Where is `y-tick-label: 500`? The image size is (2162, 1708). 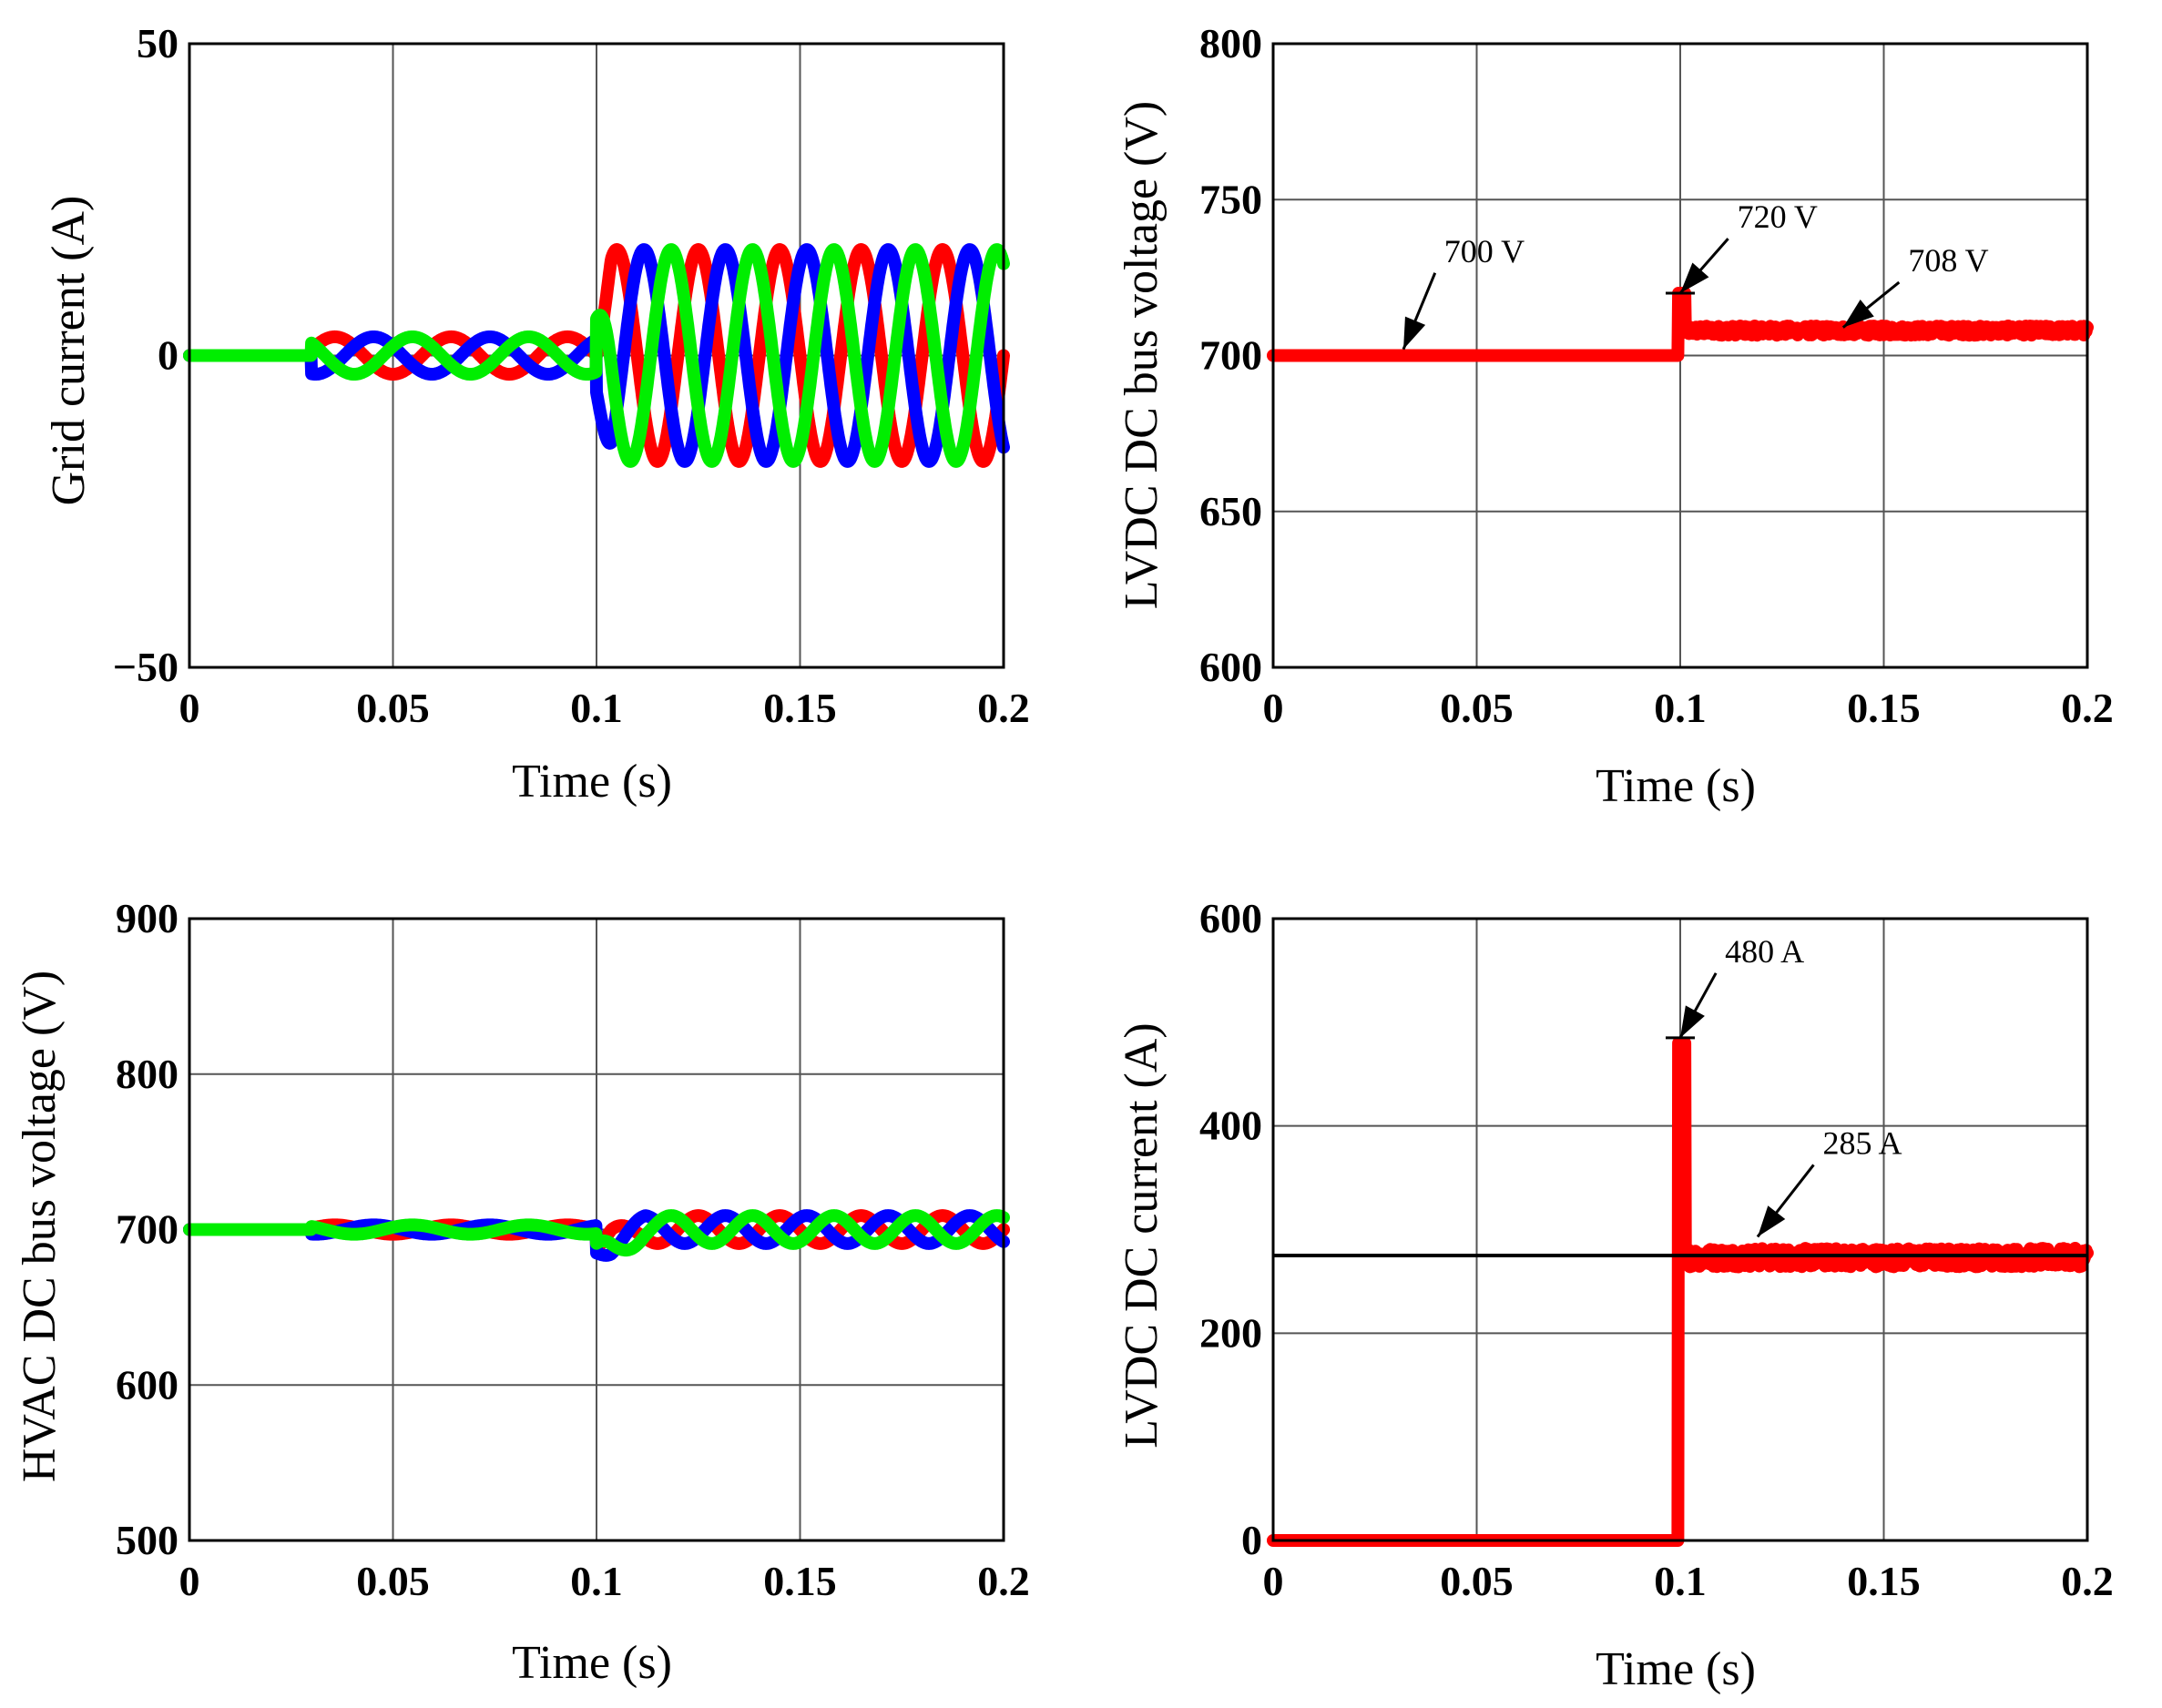
y-tick-label: 500 is located at coordinates (147, 1540).